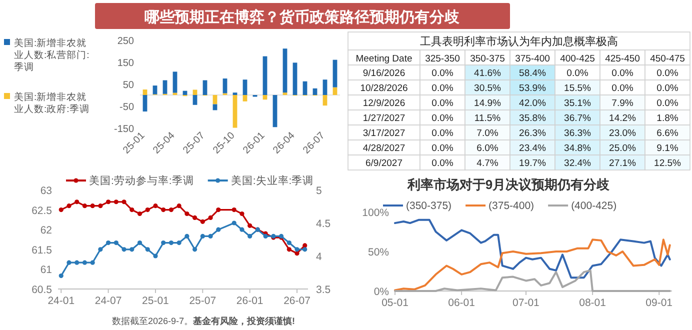 This screenshot has width=692, height=330. I want to click on data-label: 53.9%, so click(533, 88).